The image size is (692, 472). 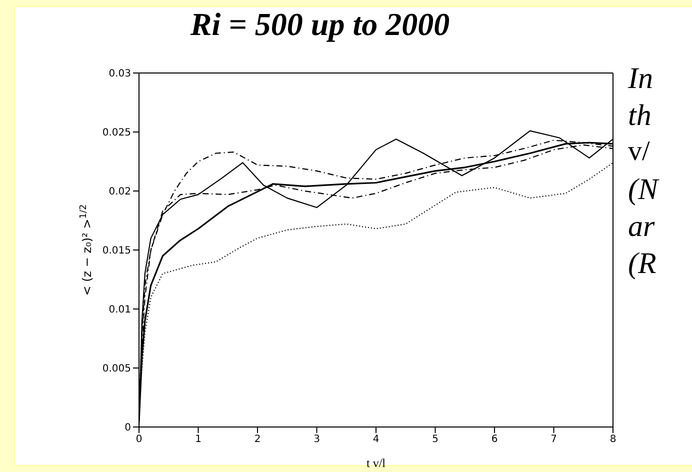 What do you see at coordinates (435, 440) in the screenshot?
I see `x-tick-label: 5` at bounding box center [435, 440].